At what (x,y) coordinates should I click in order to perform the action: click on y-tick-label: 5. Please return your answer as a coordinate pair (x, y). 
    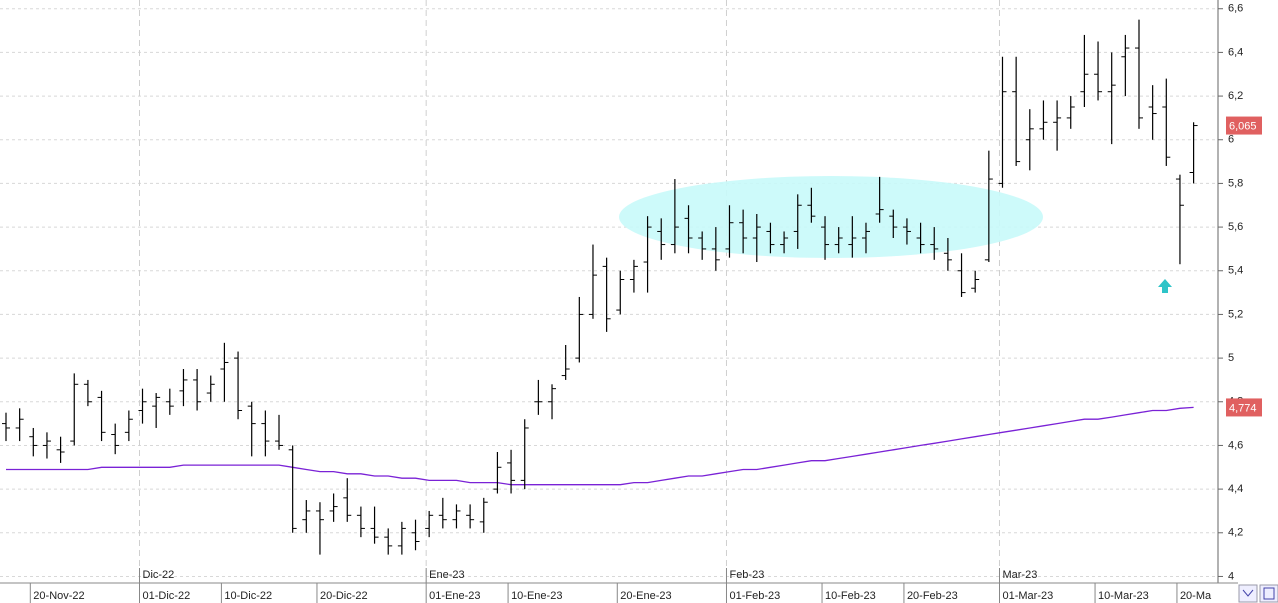
    Looking at the image, I should click on (1231, 358).